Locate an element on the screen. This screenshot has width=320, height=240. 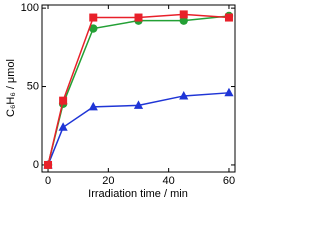
x-tick-label: 60 is located at coordinates (229, 181).